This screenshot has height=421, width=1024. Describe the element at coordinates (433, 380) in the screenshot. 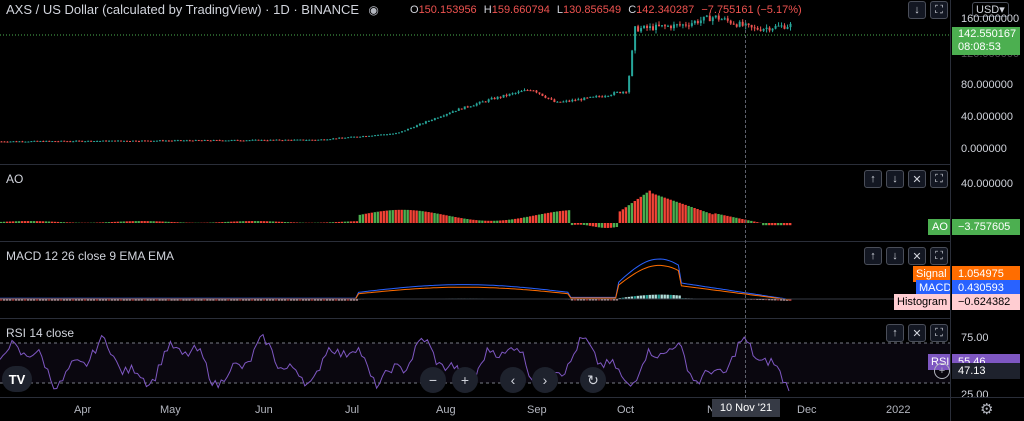

I see `zoom-out-icon: −` at that location.